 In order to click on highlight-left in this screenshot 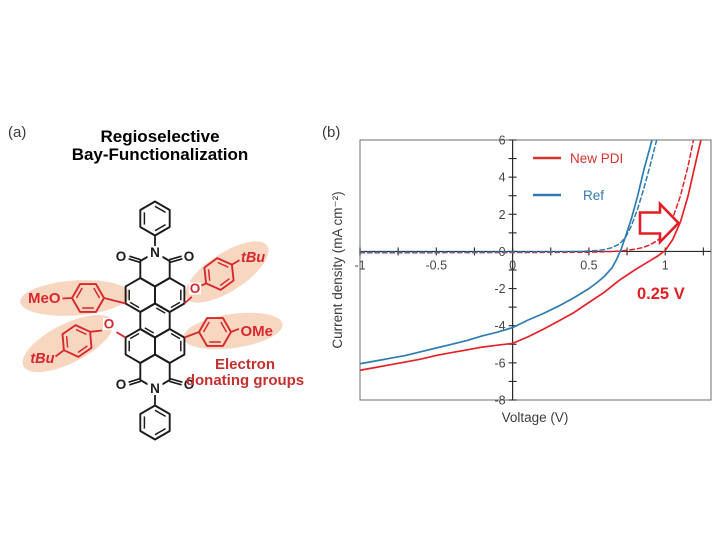, I will do `click(75, 298)`.